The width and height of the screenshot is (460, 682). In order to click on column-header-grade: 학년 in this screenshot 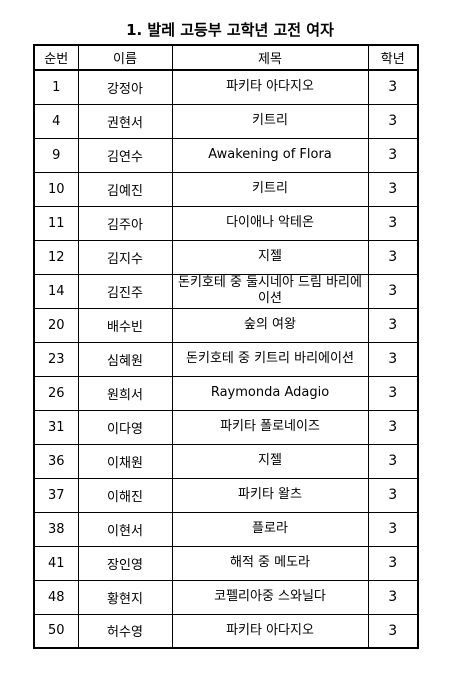, I will do `click(393, 57)`.